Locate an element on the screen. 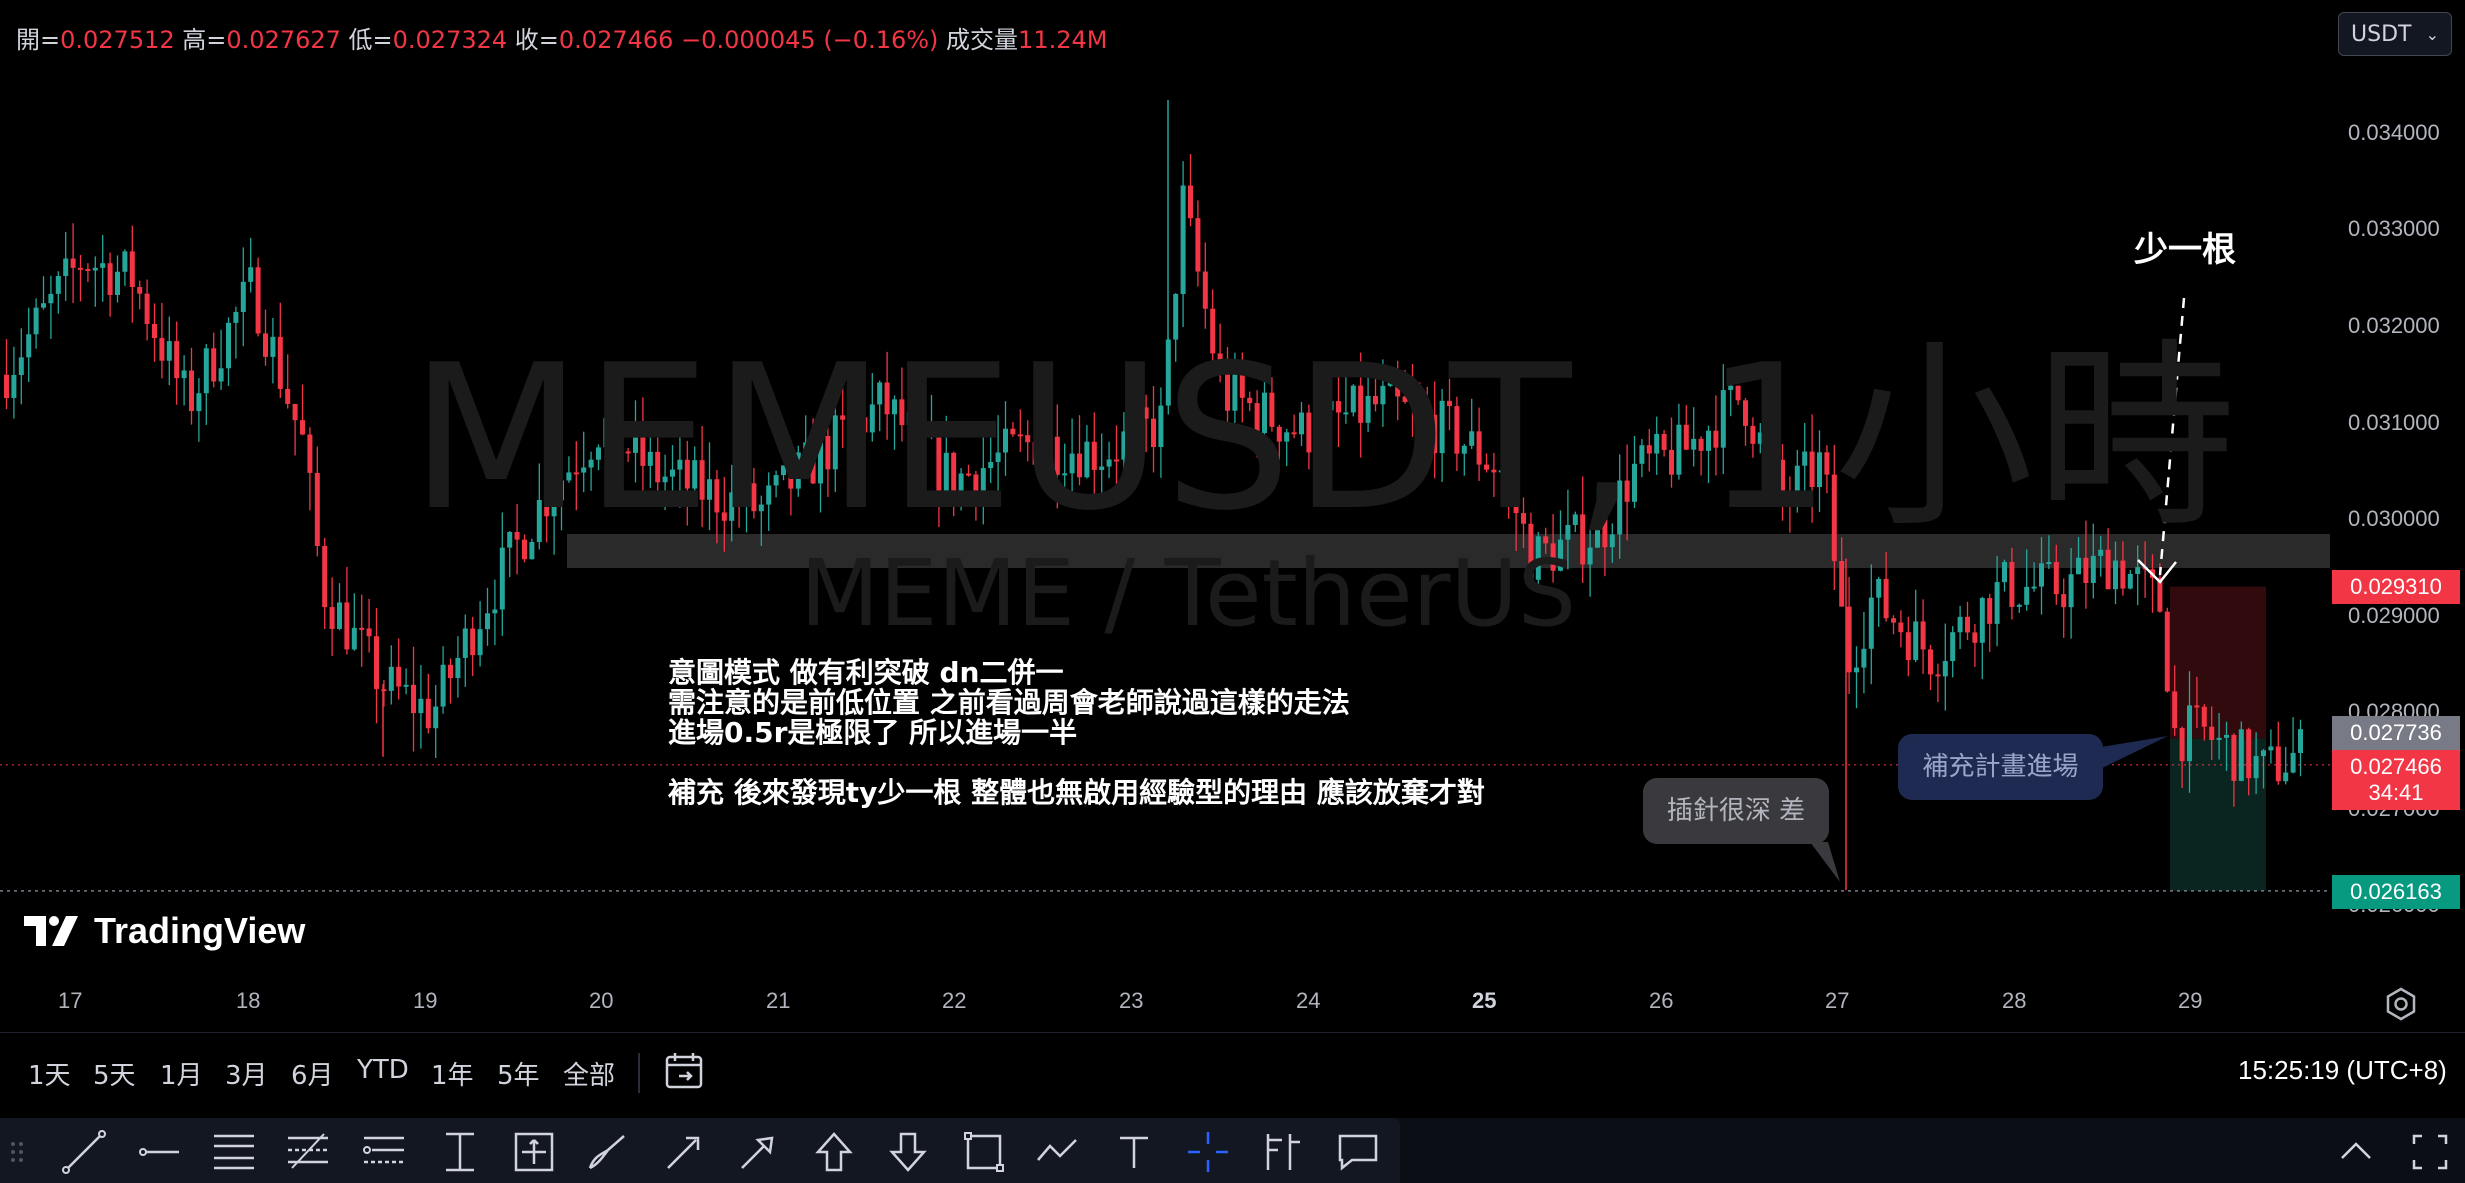 The image size is (2465, 1183). range-ytd-button: YTD is located at coordinates (383, 1070).